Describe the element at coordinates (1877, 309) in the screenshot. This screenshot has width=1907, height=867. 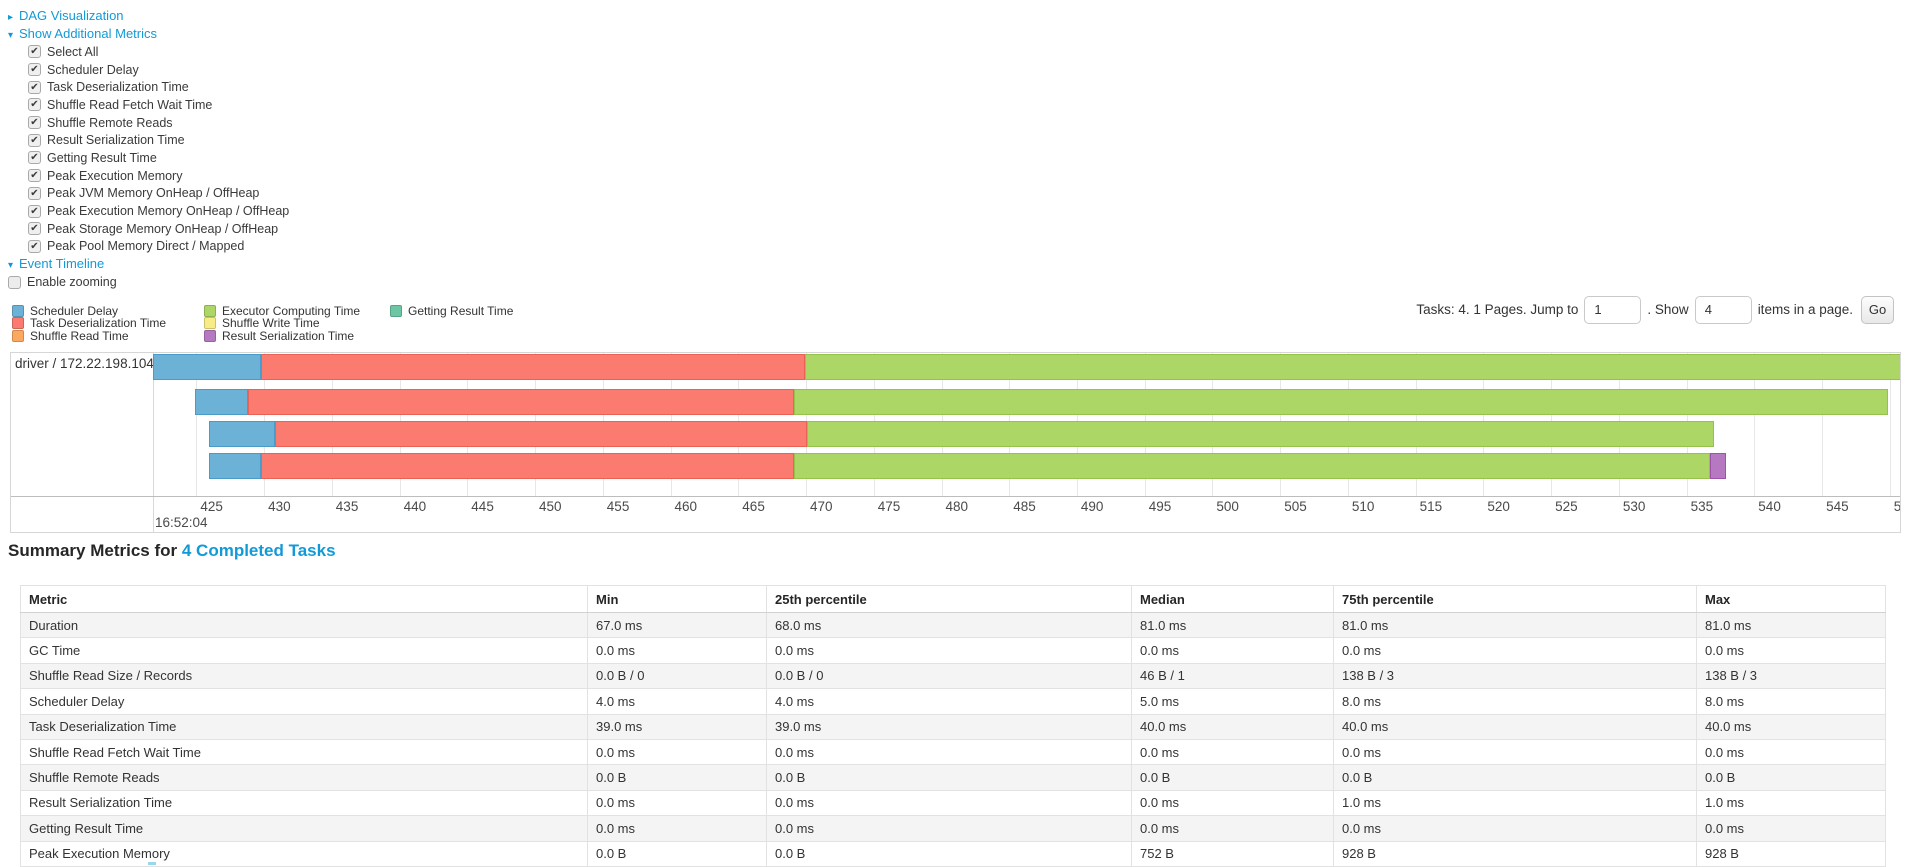
I see `go-button: Go` at that location.